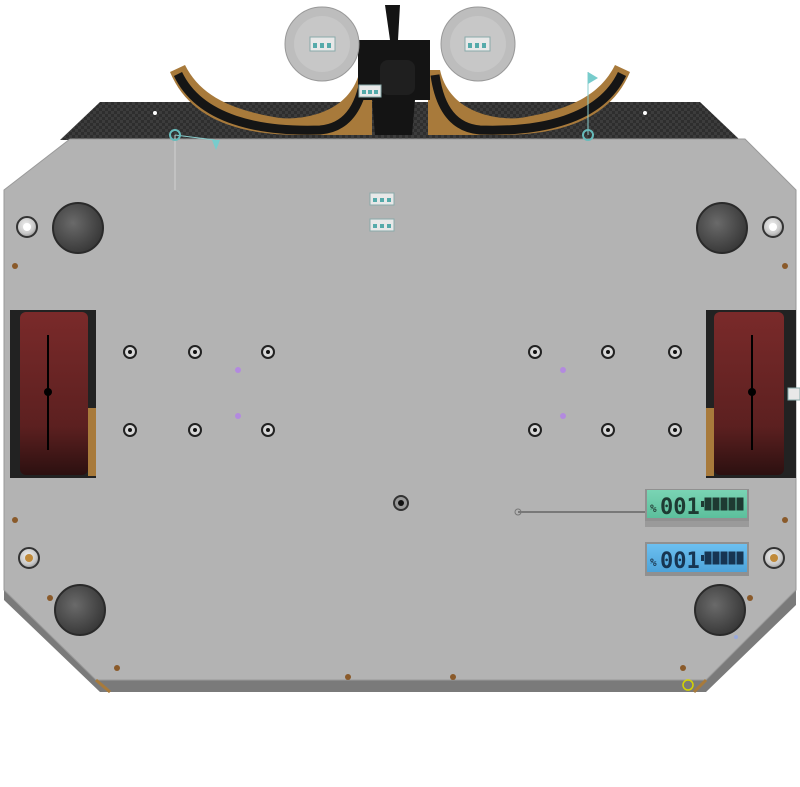  I want to click on motor-right, so click(753, 394).